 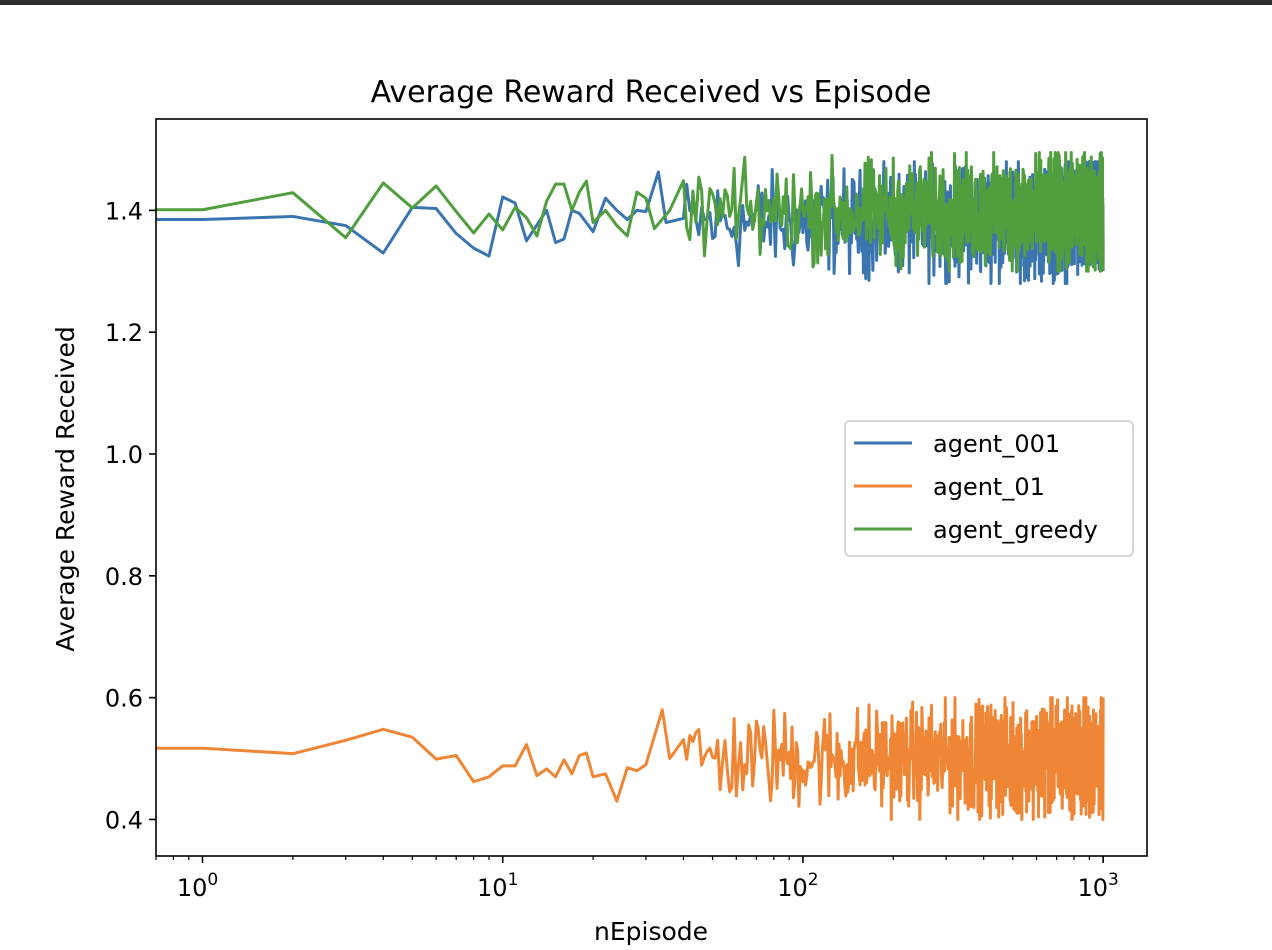 What do you see at coordinates (124, 211) in the screenshot?
I see `y-tick-label: 1.4` at bounding box center [124, 211].